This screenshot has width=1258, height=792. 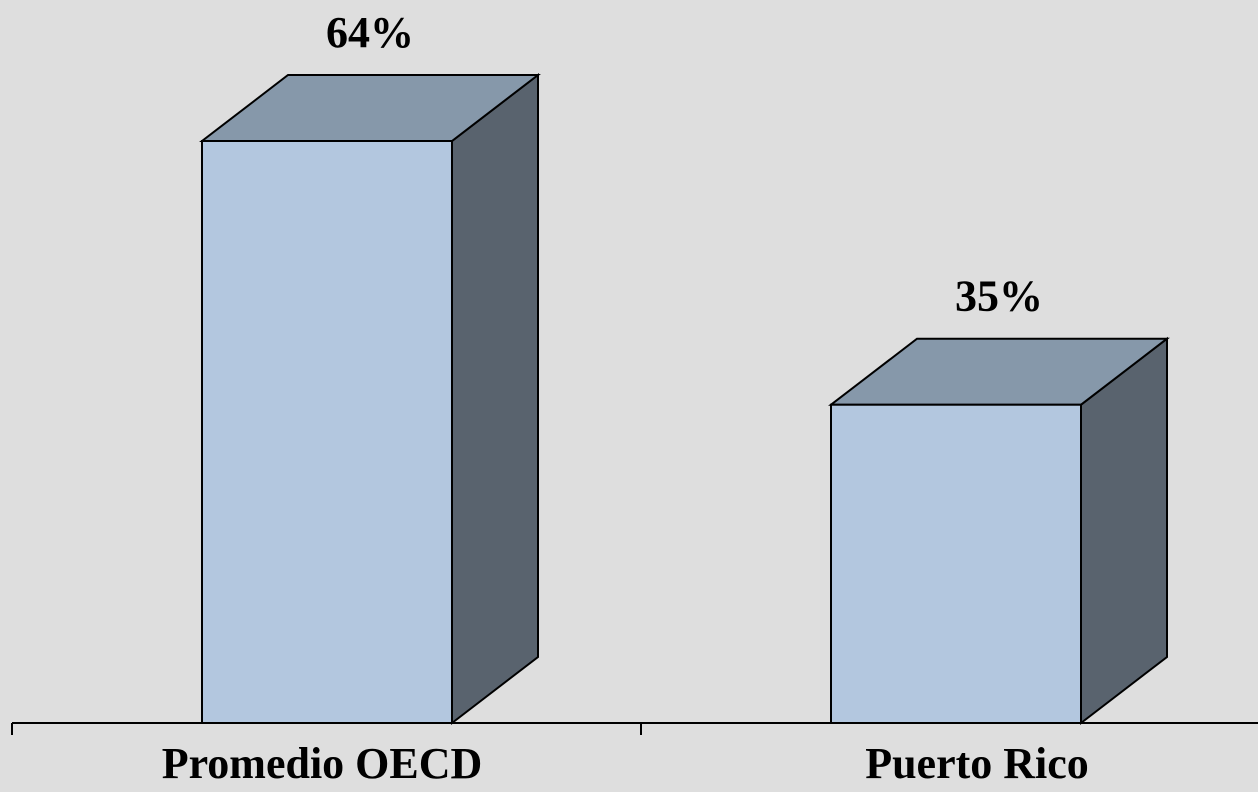 What do you see at coordinates (634, 728) in the screenshot?
I see `x-axis` at bounding box center [634, 728].